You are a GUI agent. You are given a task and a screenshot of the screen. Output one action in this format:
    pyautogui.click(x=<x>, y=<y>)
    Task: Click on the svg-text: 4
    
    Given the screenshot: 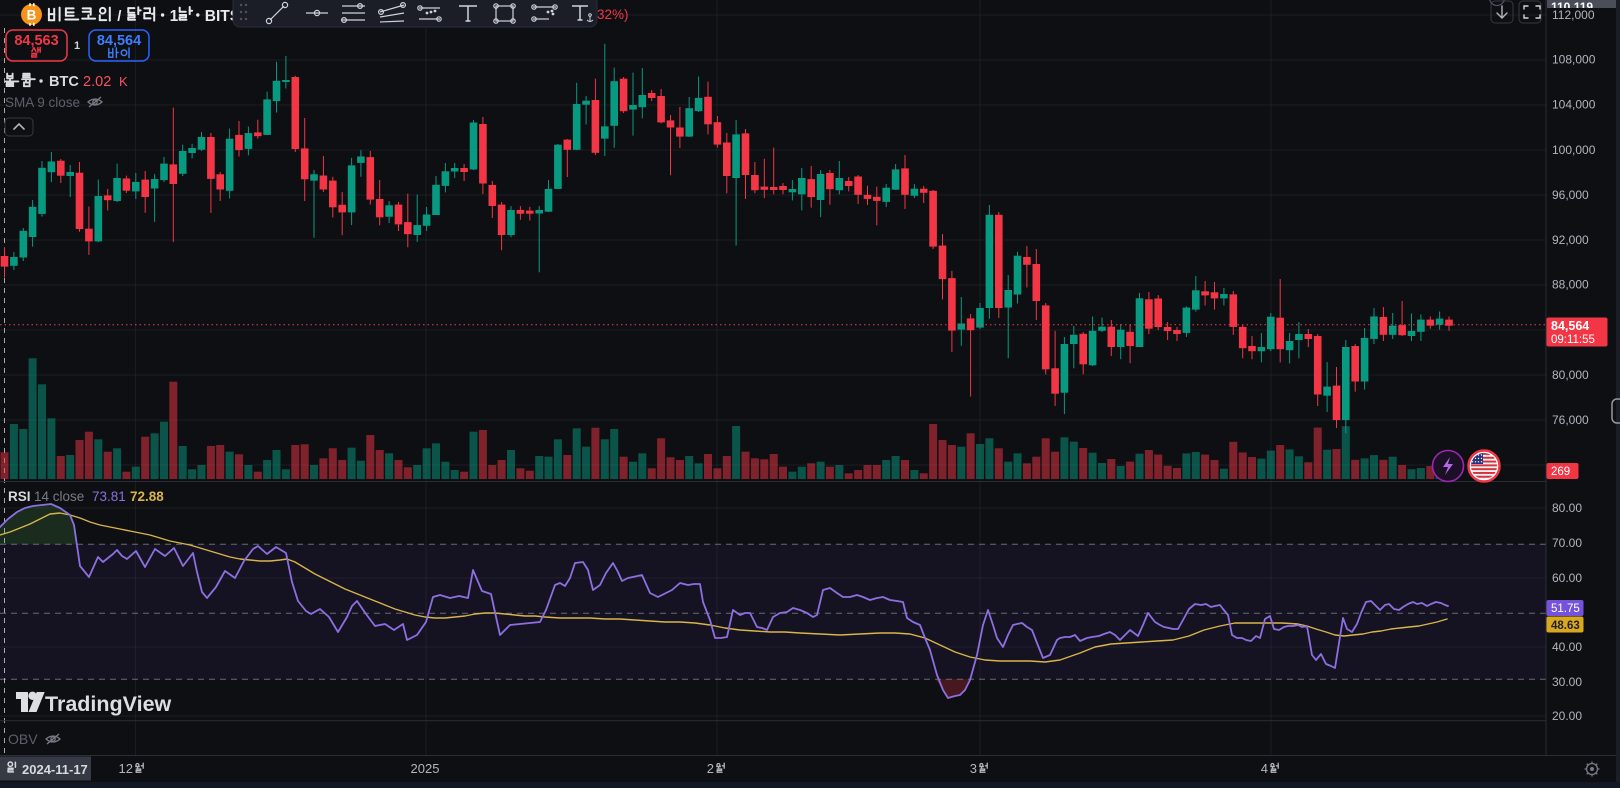 What is the action you would take?
    pyautogui.click(x=1264, y=768)
    